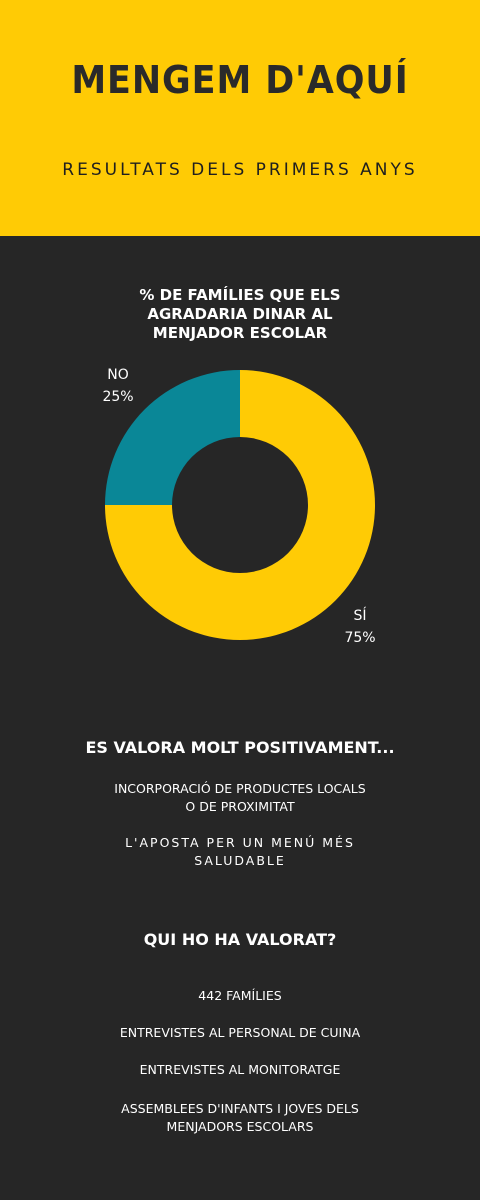 This screenshot has height=1200, width=480. What do you see at coordinates (360, 627) in the screenshot?
I see `slice-label-si: SÍ 75%` at bounding box center [360, 627].